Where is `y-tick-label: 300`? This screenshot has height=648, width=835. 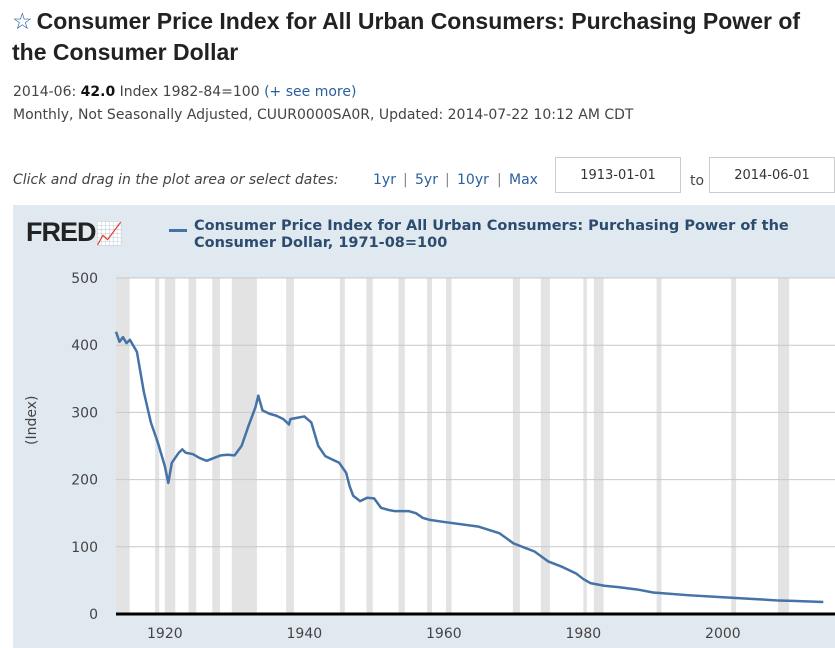 y-tick-label: 300 is located at coordinates (84, 413).